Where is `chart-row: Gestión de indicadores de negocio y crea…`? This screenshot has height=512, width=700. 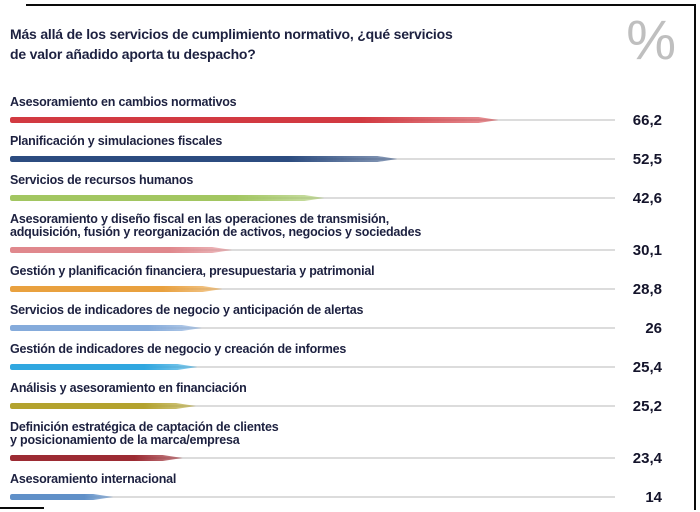
chart-row: Gestión de indicadores de negocio y crea… is located at coordinates (336, 358).